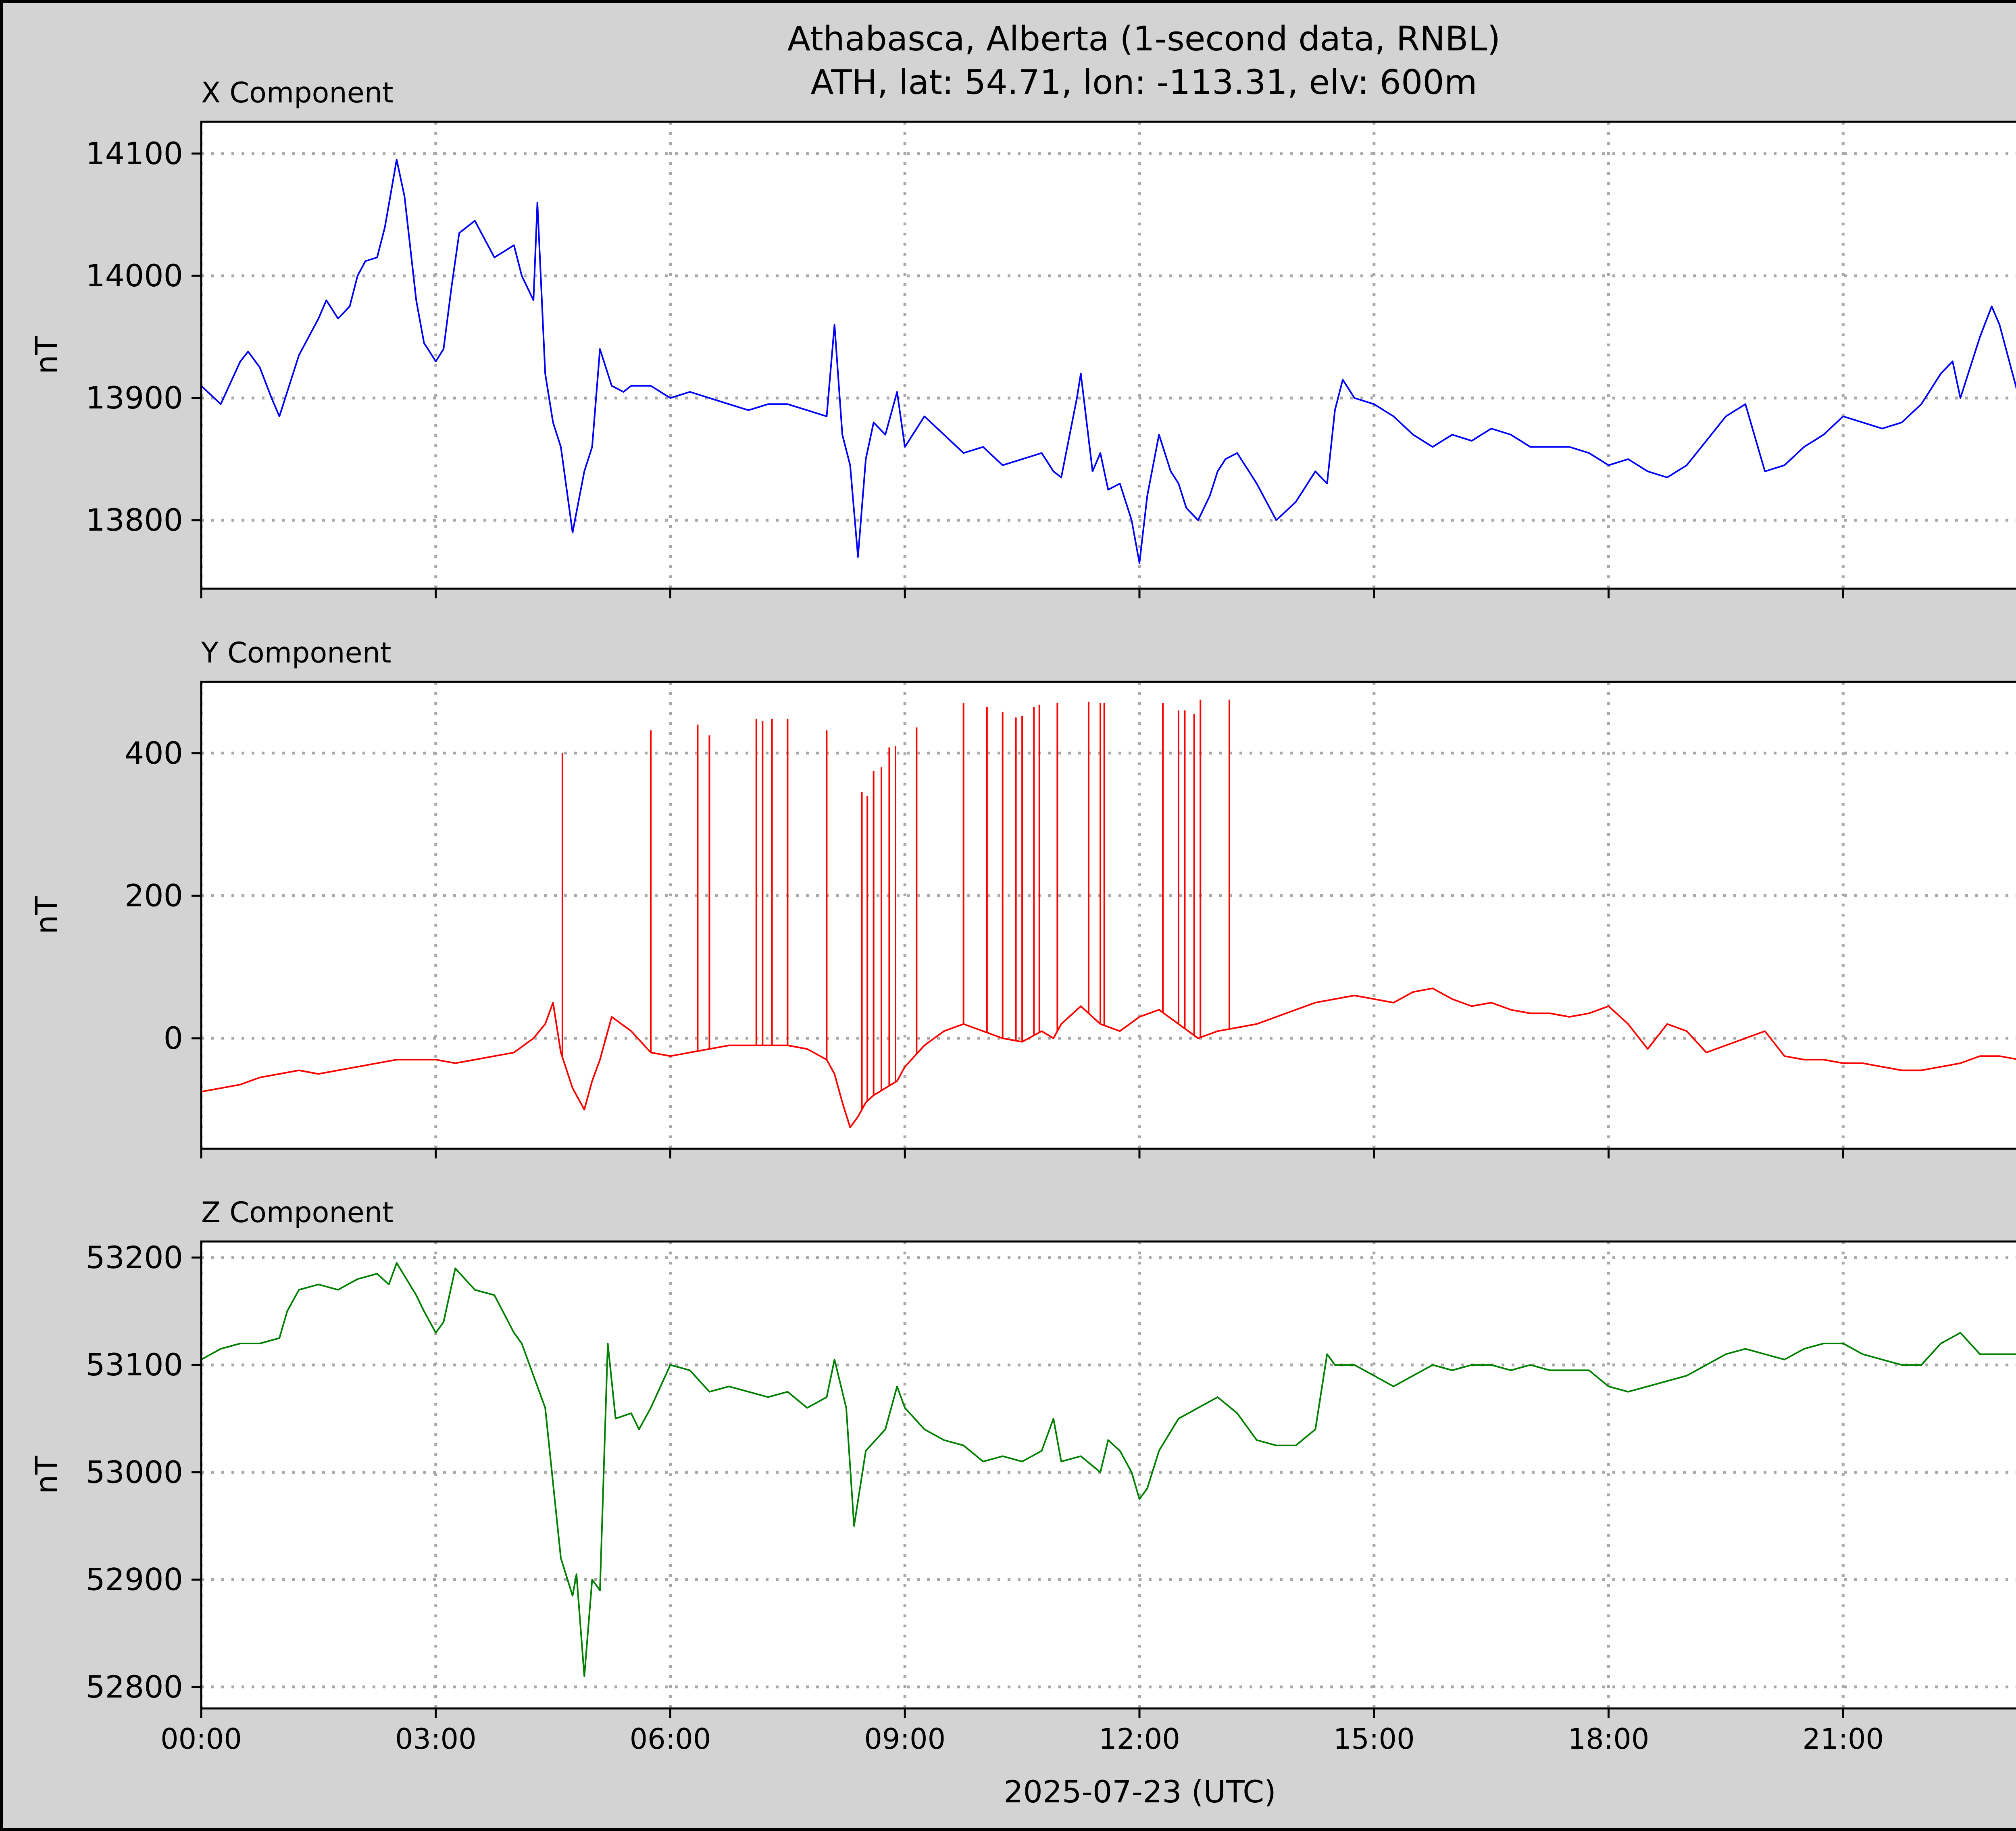 Image resolution: width=2016 pixels, height=1831 pixels. Describe the element at coordinates (134, 1472) in the screenshot. I see `y-tick-label-2: 53000` at that location.